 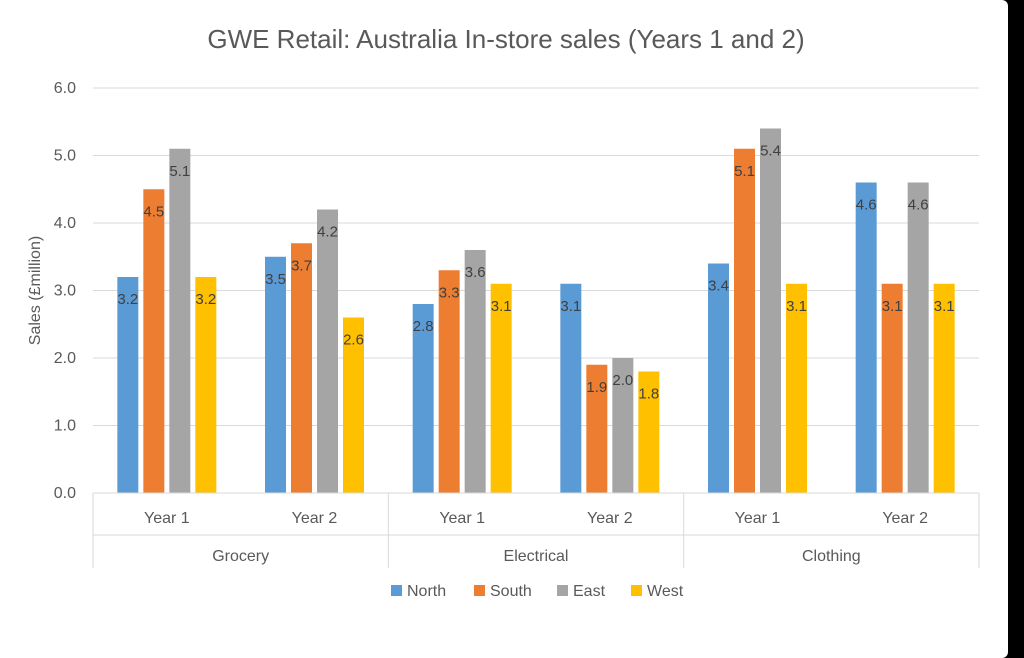 I want to click on legend-label-north: North, so click(x=426, y=591).